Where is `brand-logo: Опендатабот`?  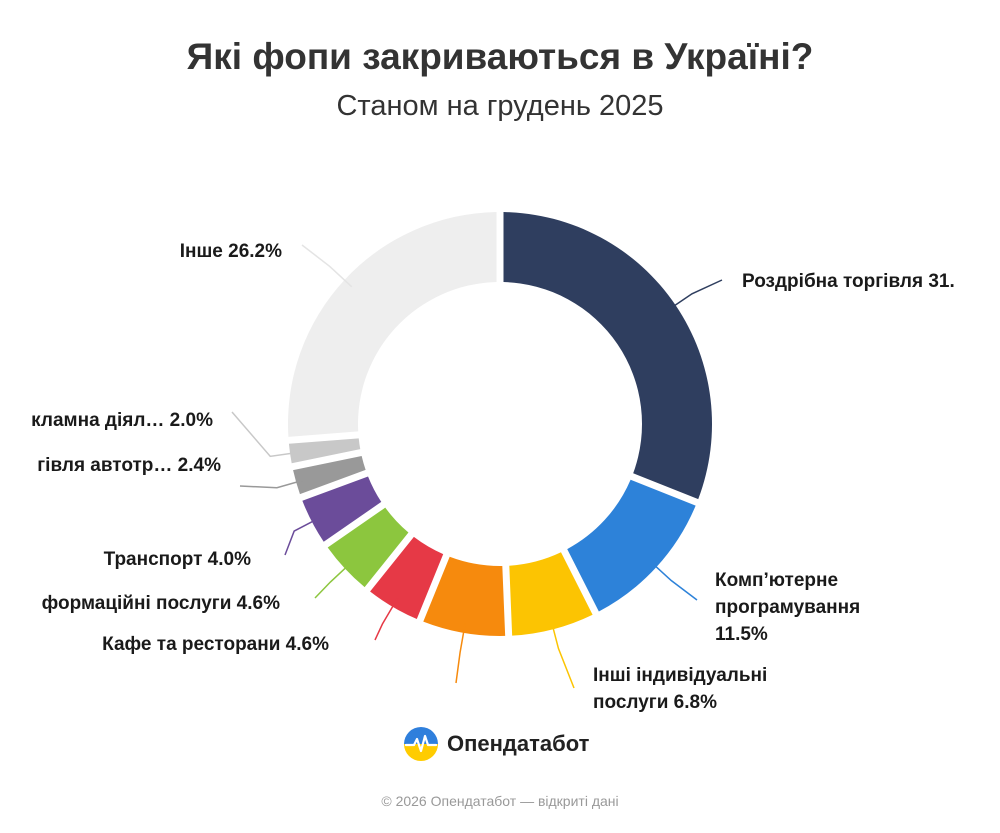 brand-logo: Опендатабот is located at coordinates (496, 744).